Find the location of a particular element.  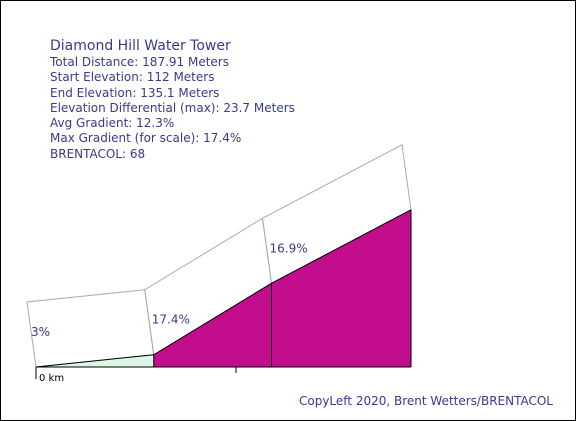

chart-title: Diamond Hill Water Tower is located at coordinates (140, 46).